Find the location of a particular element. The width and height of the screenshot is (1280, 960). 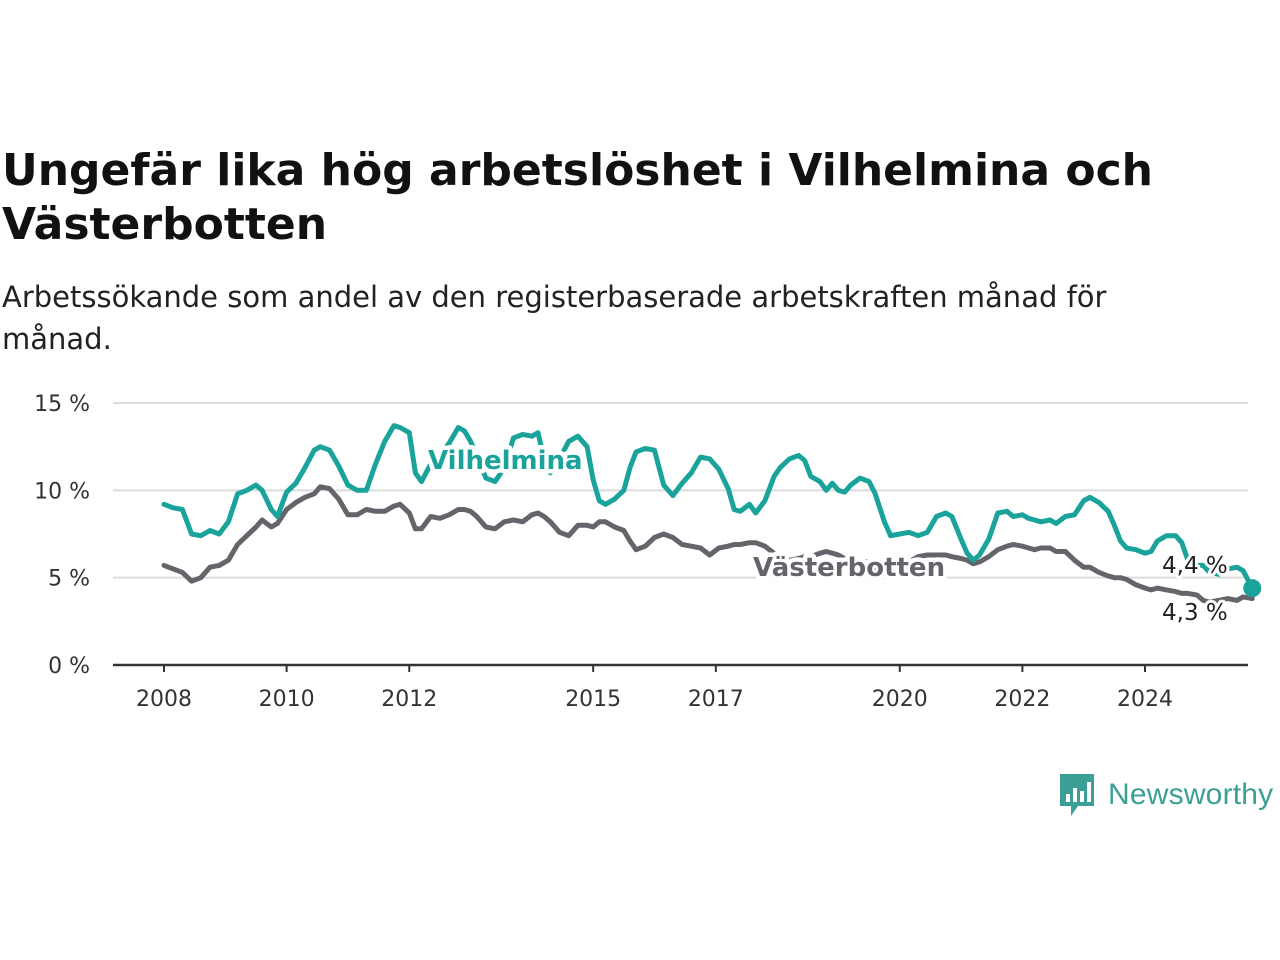

x-tick-label: 2022 is located at coordinates (1022, 699).